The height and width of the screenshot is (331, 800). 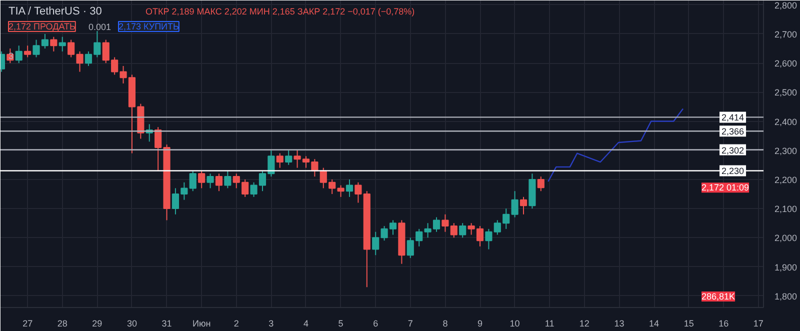 What do you see at coordinates (131, 323) in the screenshot?
I see `x-tick-label: 30` at bounding box center [131, 323].